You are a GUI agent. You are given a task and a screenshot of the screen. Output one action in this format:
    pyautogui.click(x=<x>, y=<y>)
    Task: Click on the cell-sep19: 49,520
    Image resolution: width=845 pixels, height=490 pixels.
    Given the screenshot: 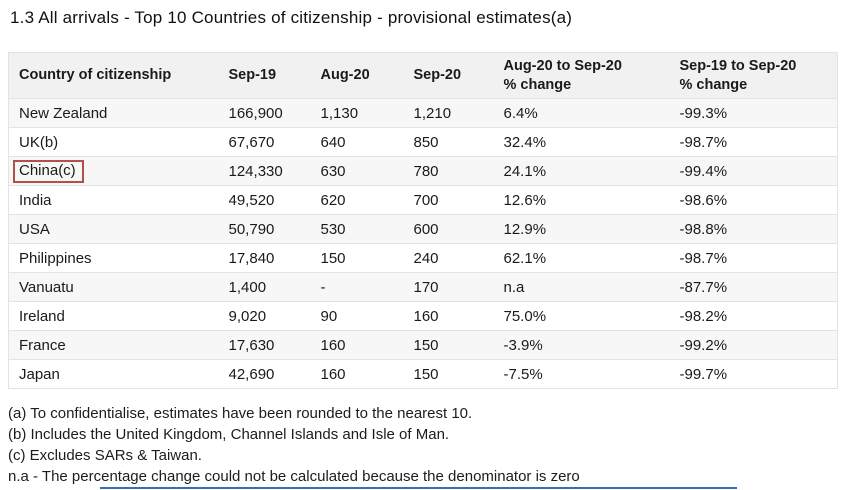 What is the action you would take?
    pyautogui.click(x=274, y=200)
    